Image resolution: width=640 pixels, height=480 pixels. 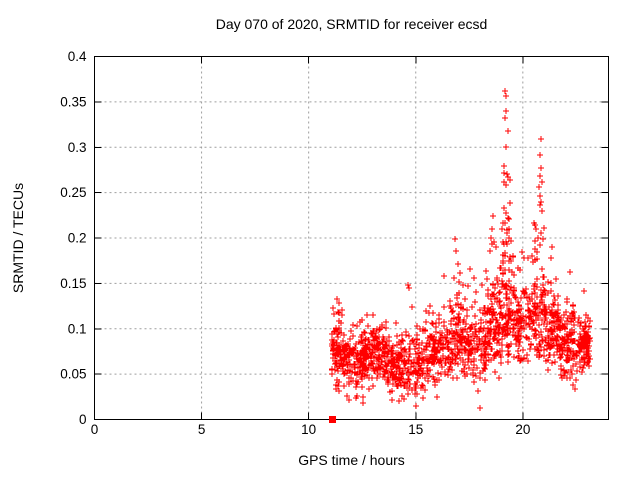 What do you see at coordinates (308, 429) in the screenshot?
I see `x-tick-label: 10` at bounding box center [308, 429].